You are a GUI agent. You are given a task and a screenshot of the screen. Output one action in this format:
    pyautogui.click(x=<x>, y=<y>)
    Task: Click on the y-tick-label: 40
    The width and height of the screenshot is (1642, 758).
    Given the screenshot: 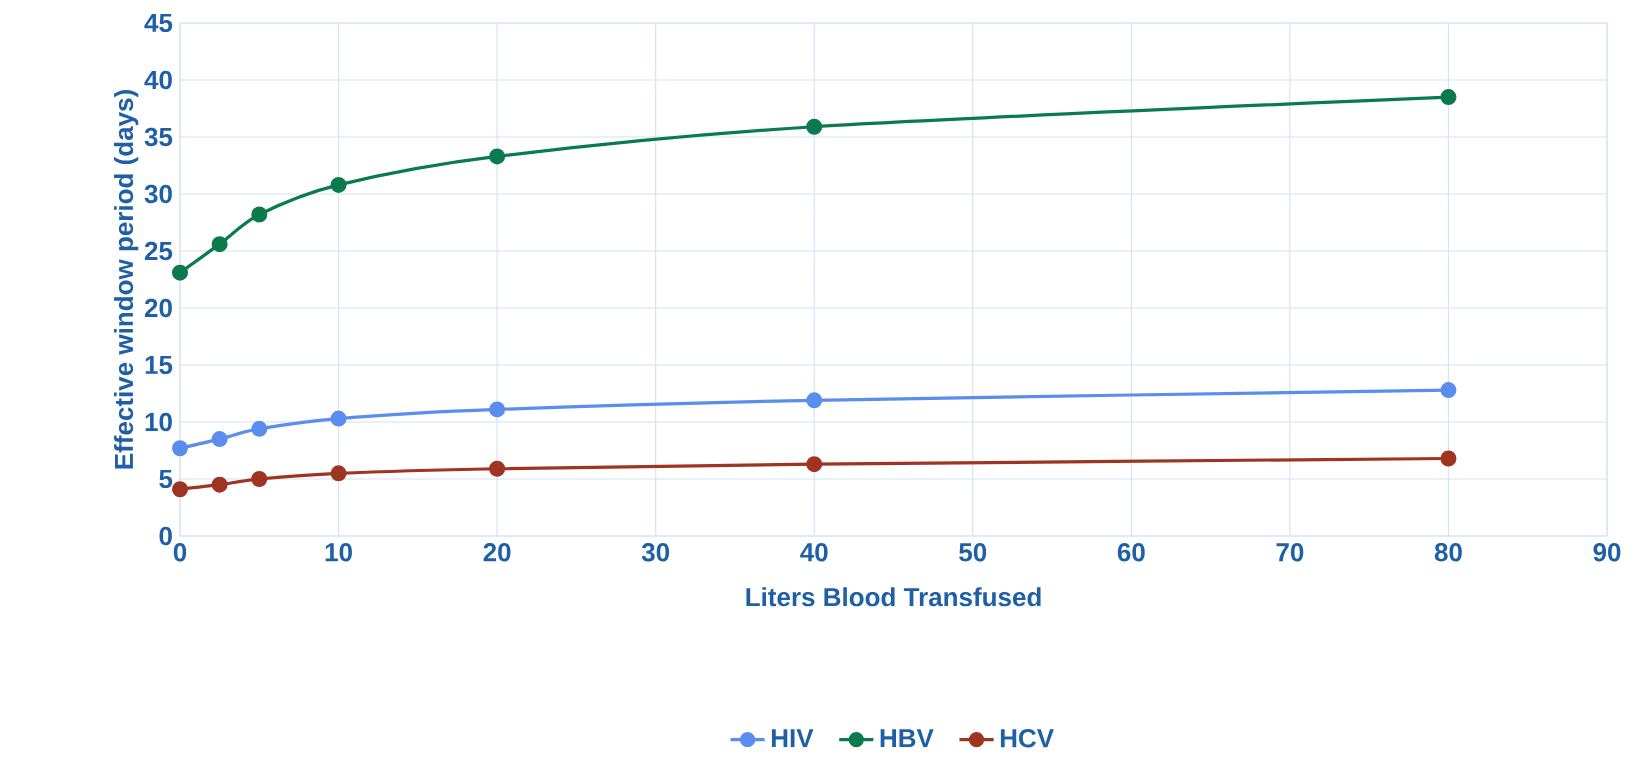 What is the action you would take?
    pyautogui.click(x=158, y=80)
    